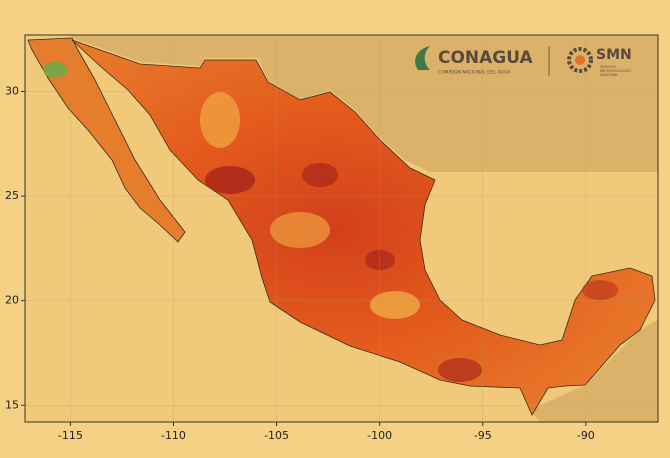 Image resolution: width=670 pixels, height=458 pixels. I want to click on y-tick-label: 20, so click(12, 300).